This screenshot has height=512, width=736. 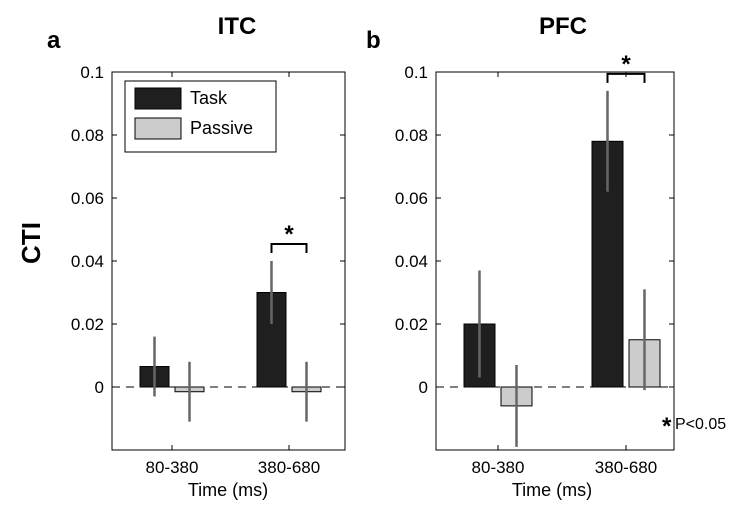 I want to click on significance-note-star: *, so click(x=667, y=426).